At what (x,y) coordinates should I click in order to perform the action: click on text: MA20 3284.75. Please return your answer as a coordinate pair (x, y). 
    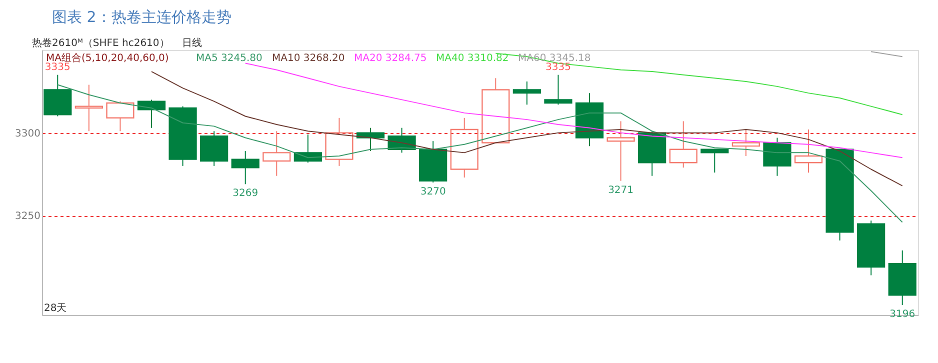
    Looking at the image, I should click on (390, 58).